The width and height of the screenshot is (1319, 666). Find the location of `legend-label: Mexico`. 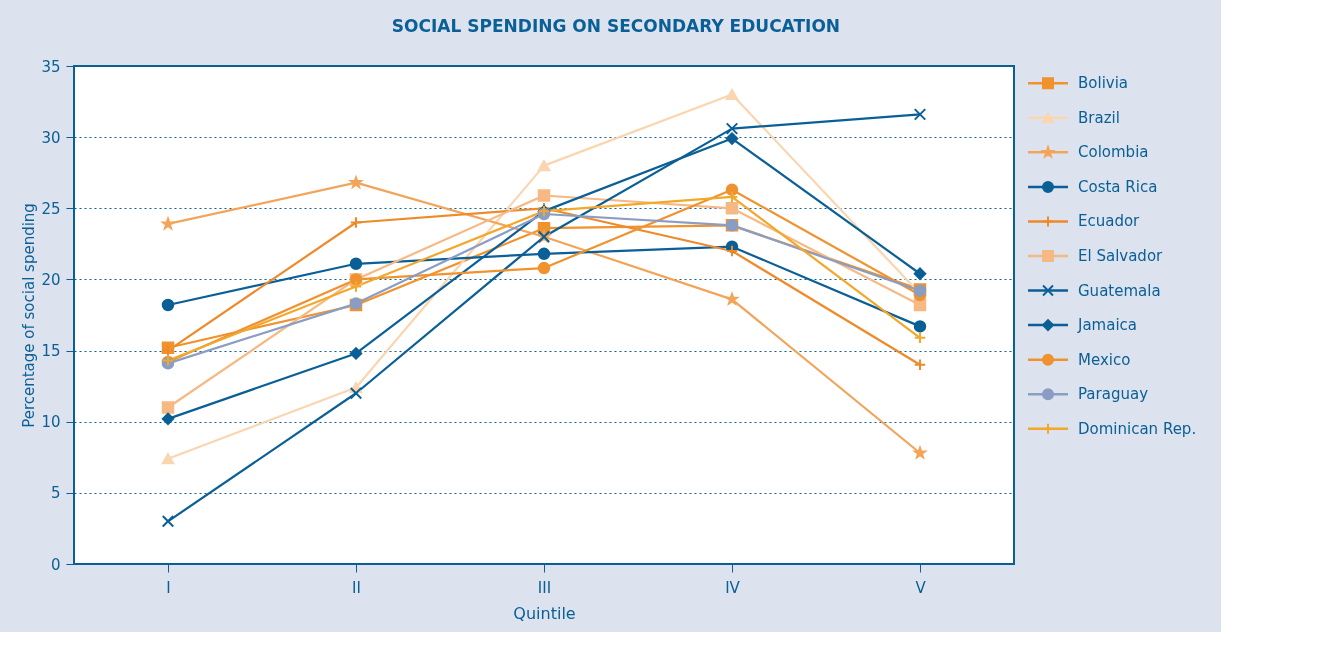

legend-label: Mexico is located at coordinates (1104, 359).